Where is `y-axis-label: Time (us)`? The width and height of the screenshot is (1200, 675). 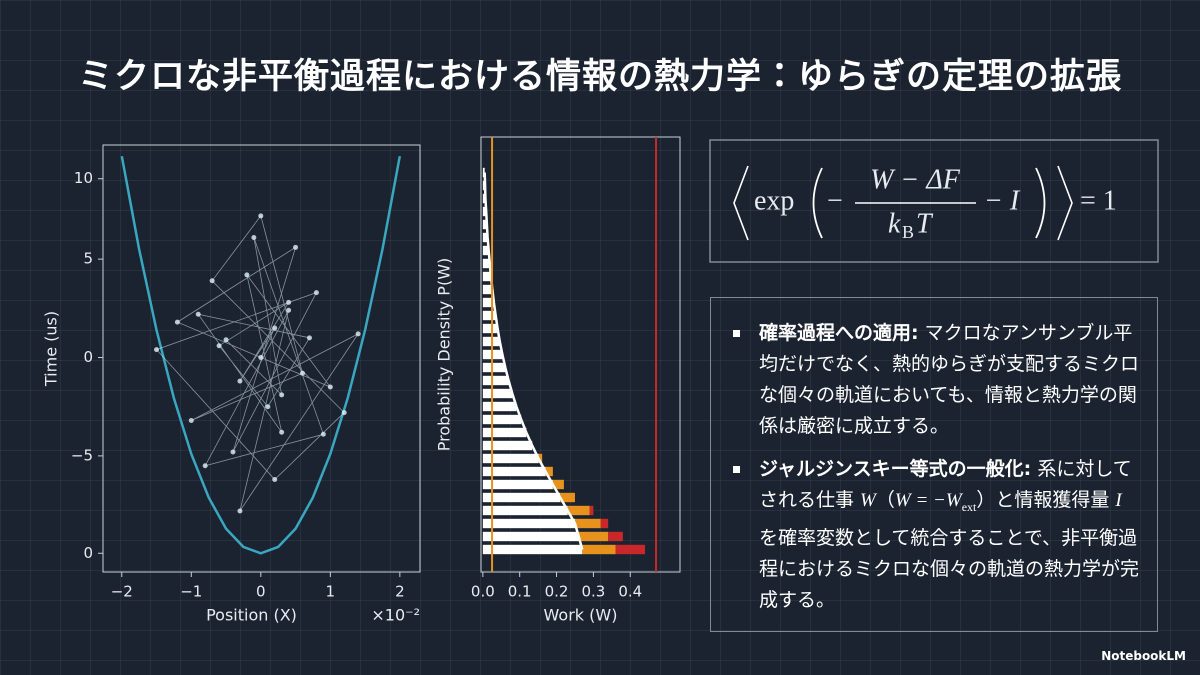
y-axis-label: Time (us) is located at coordinates (51, 349).